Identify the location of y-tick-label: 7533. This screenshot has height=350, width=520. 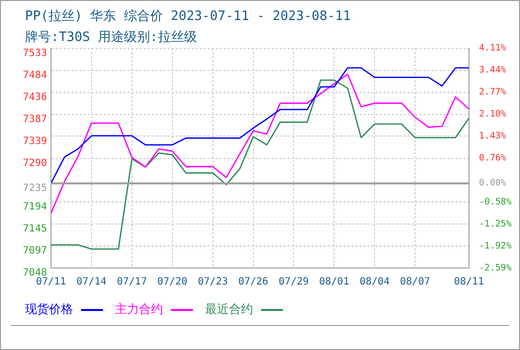
(34, 53).